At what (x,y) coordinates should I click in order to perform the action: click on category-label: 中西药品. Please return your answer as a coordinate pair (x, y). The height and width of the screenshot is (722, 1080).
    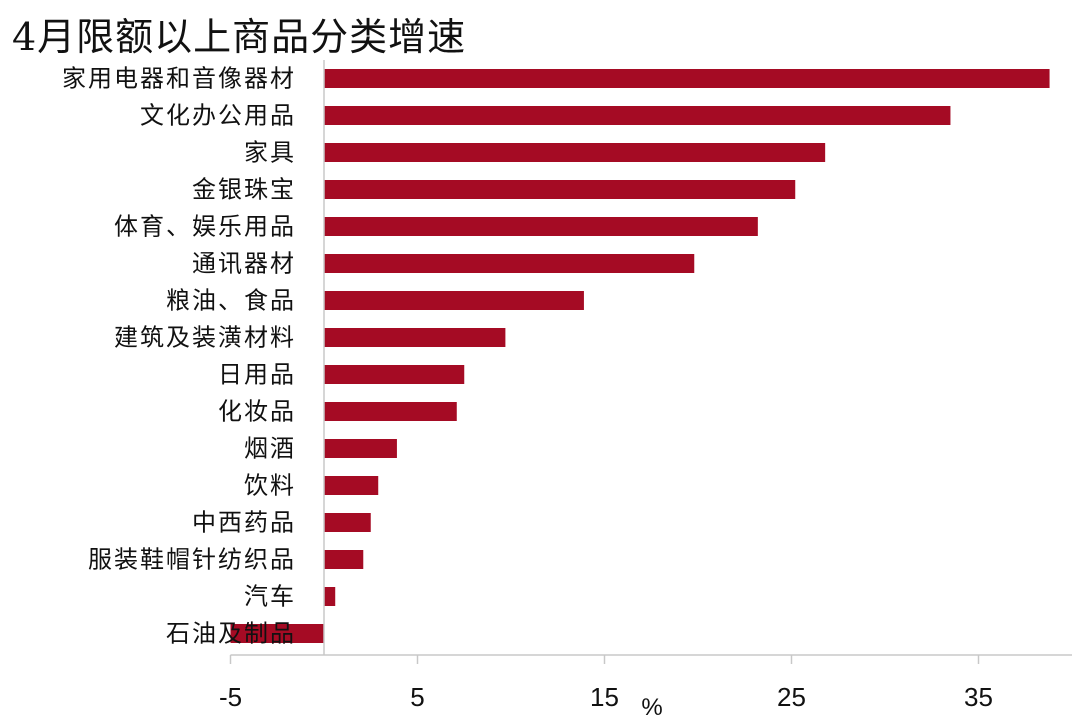
    Looking at the image, I should click on (244, 523).